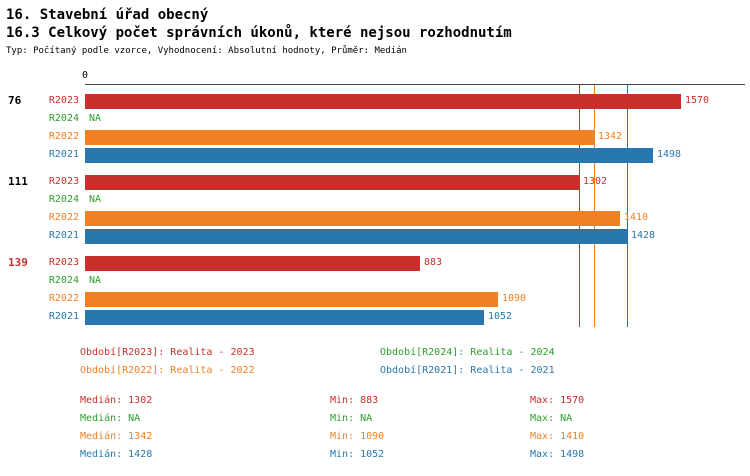  What do you see at coordinates (579, 206) in the screenshot?
I see `median-line-R2023` at bounding box center [579, 206].